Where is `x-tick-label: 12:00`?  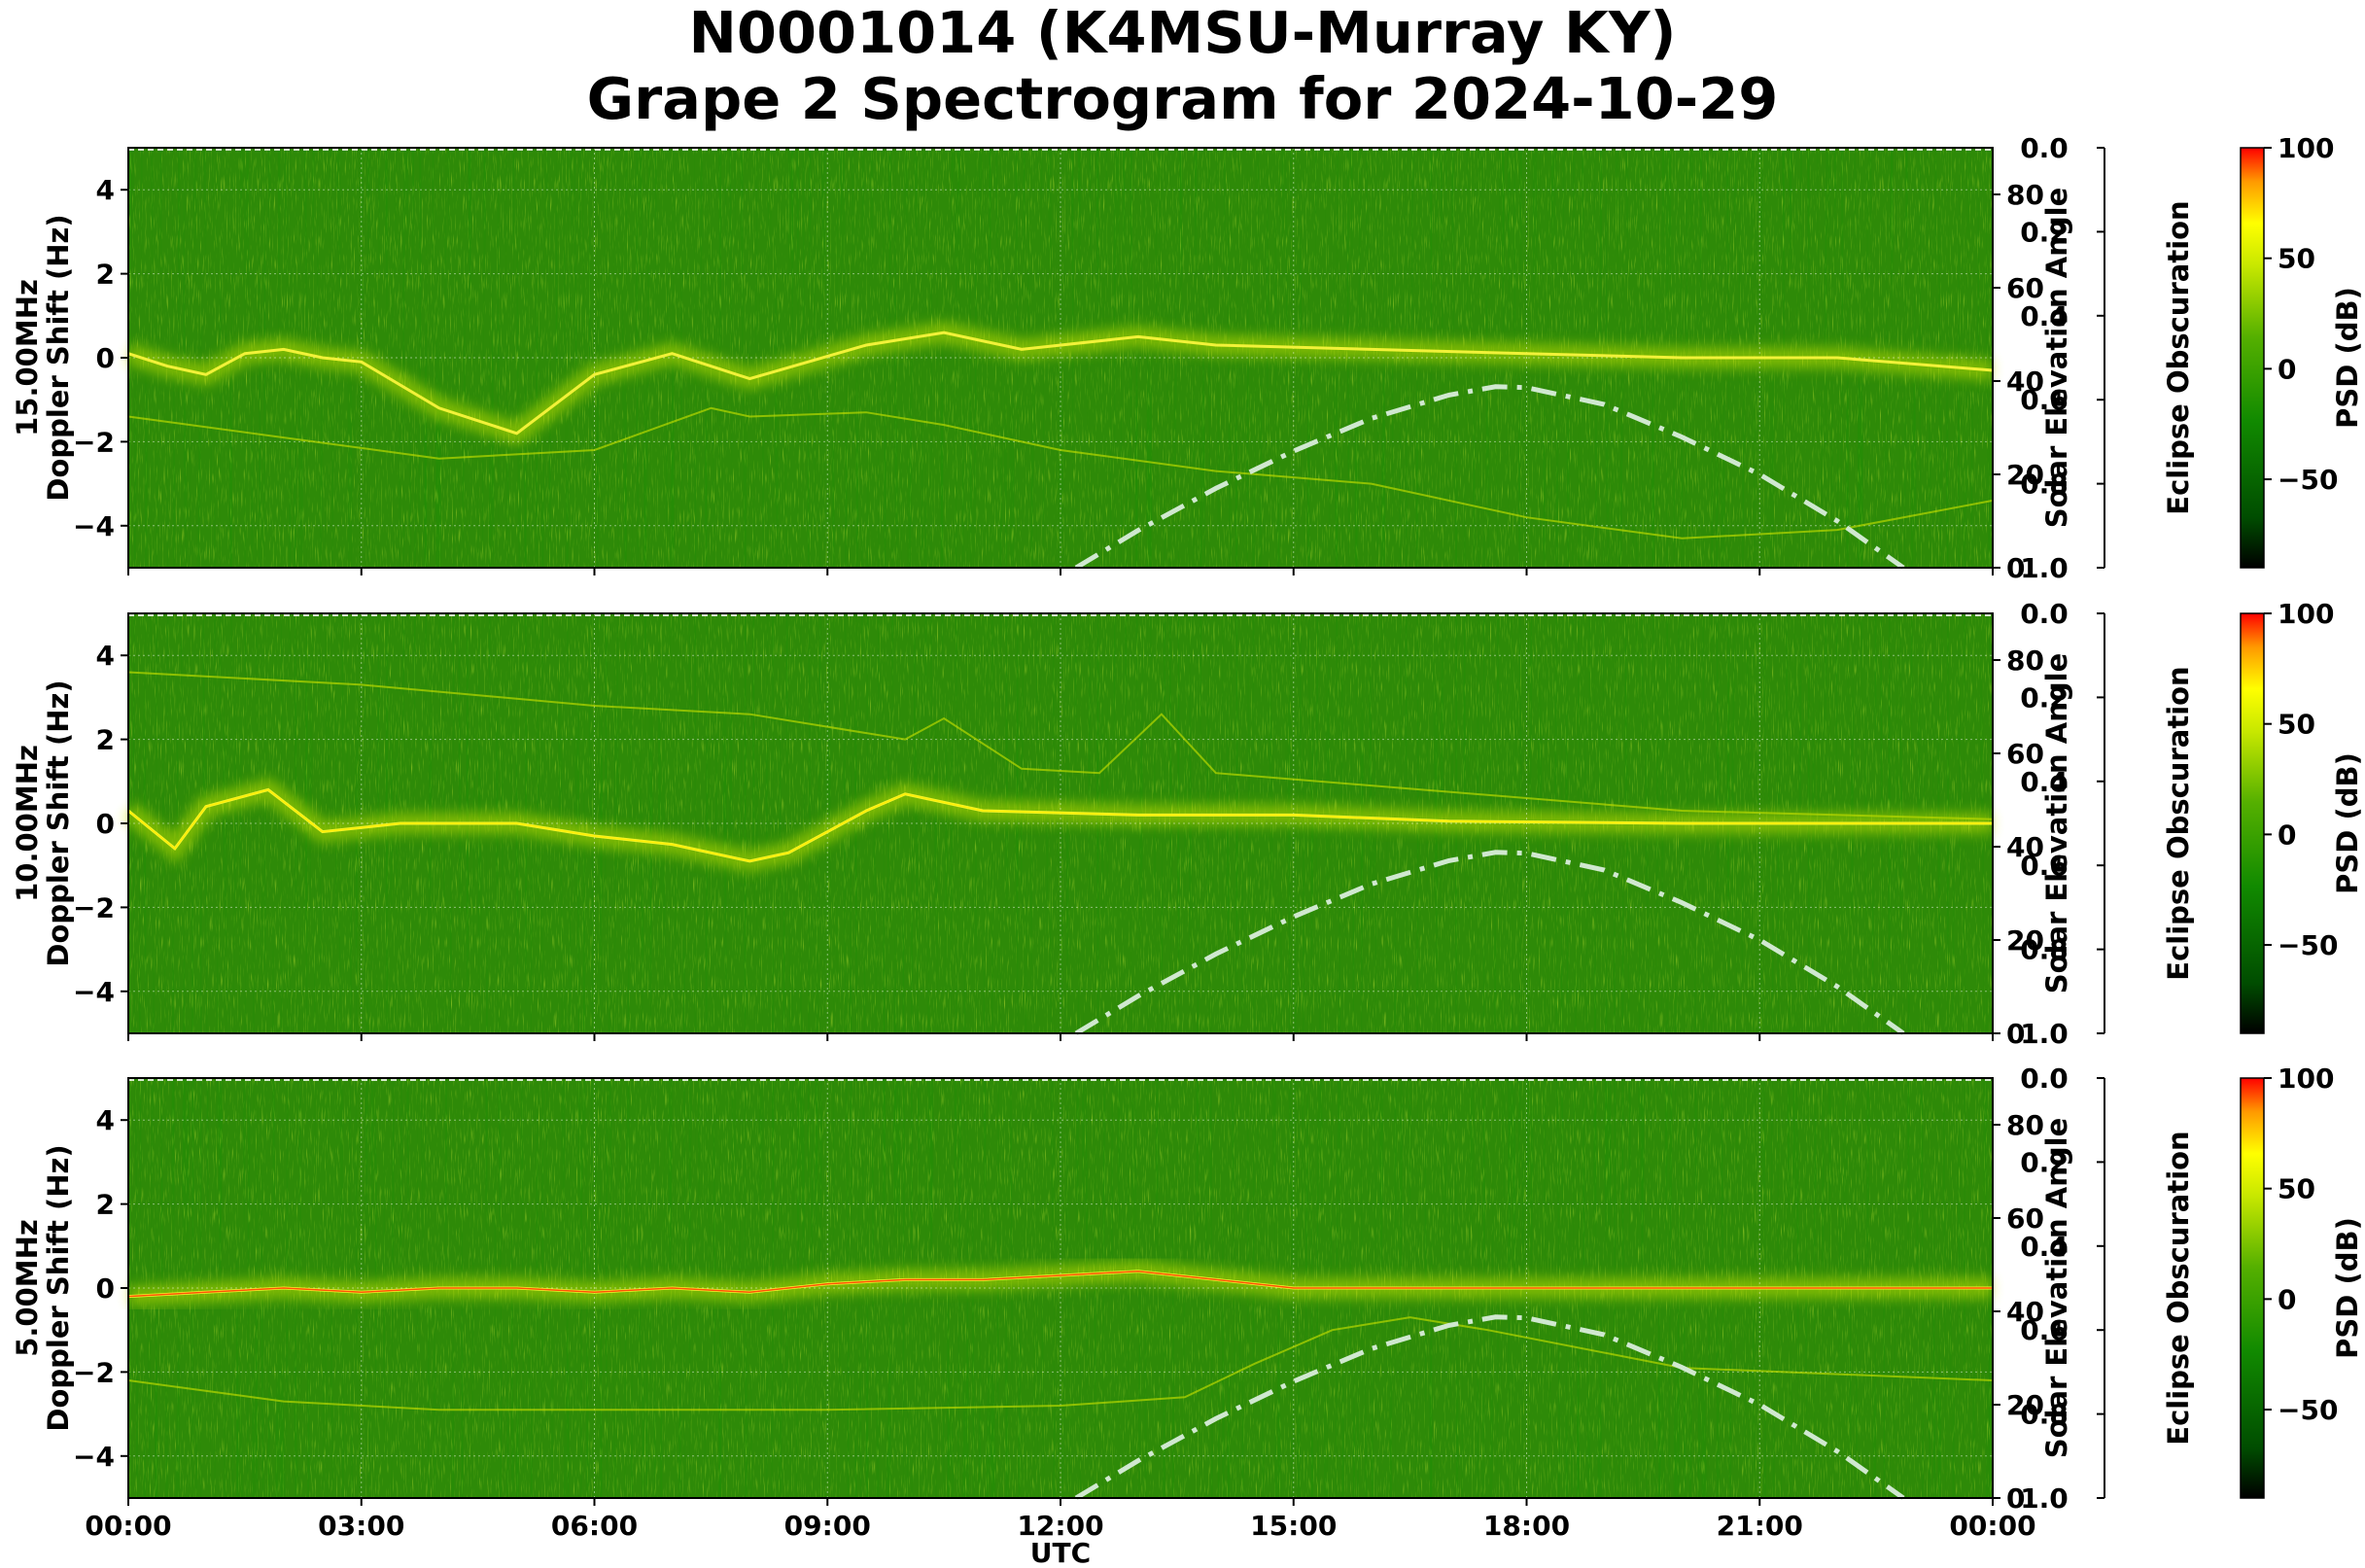 x-tick-label: 12:00 is located at coordinates (1060, 1526).